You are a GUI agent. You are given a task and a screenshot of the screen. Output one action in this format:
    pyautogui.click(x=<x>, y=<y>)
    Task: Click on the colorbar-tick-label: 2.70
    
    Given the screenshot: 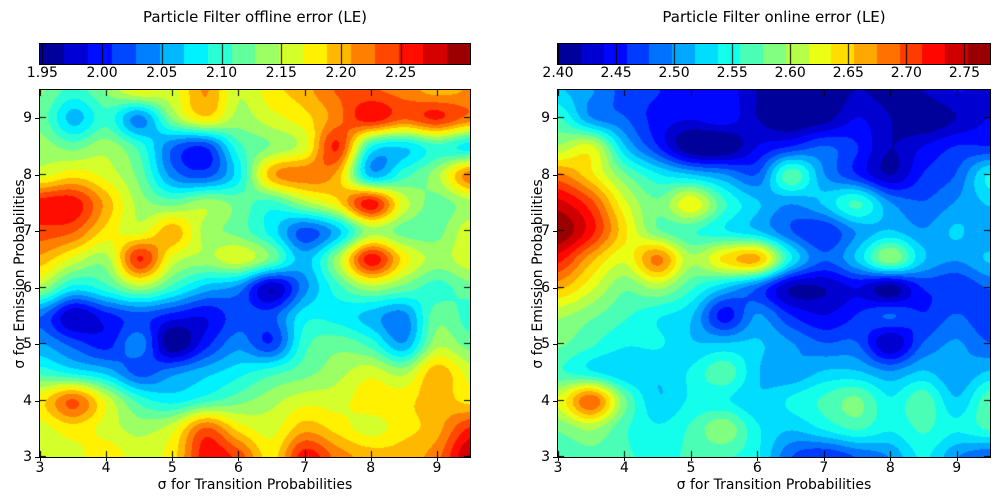 What is the action you would take?
    pyautogui.click(x=906, y=73)
    